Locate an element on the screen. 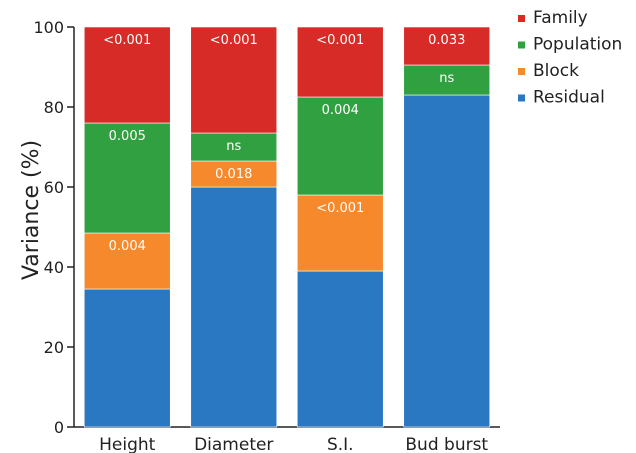  y-tick-label: 20 is located at coordinates (54, 347).